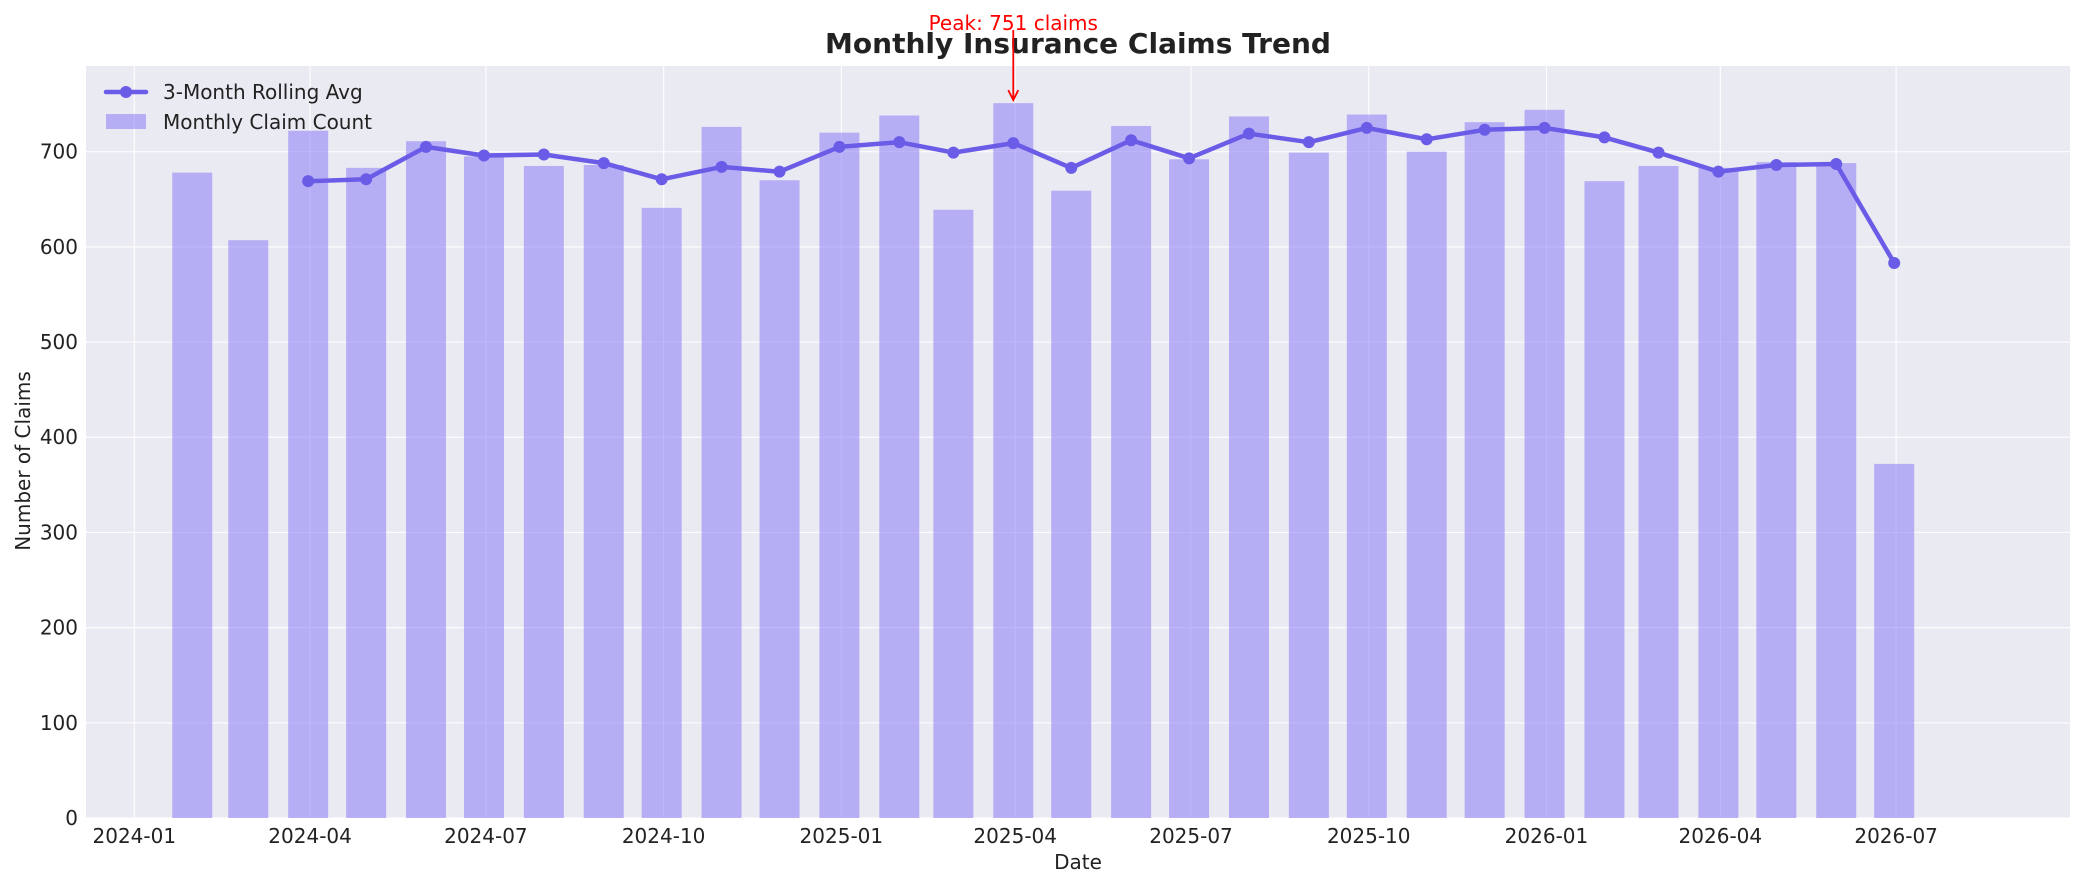 The image size is (2085, 887). Describe the element at coordinates (1896, 836) in the screenshot. I see `x-tick-label: 2026-07` at that location.